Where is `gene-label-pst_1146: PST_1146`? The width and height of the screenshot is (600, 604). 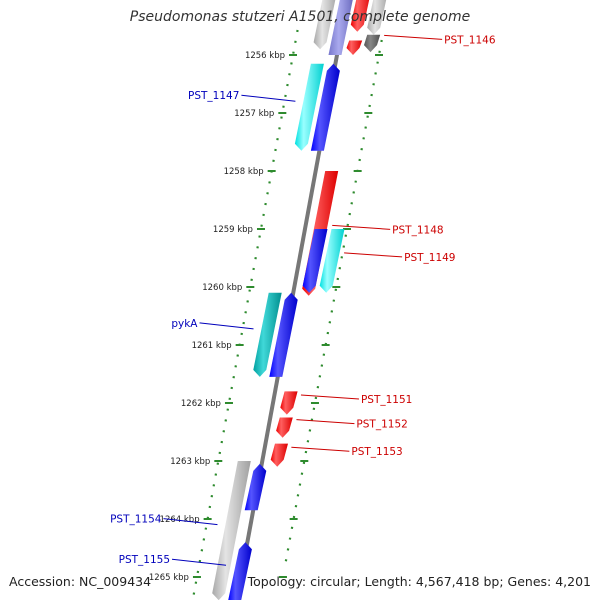
gene-label-pst_1146: PST_1146 is located at coordinates (470, 40).